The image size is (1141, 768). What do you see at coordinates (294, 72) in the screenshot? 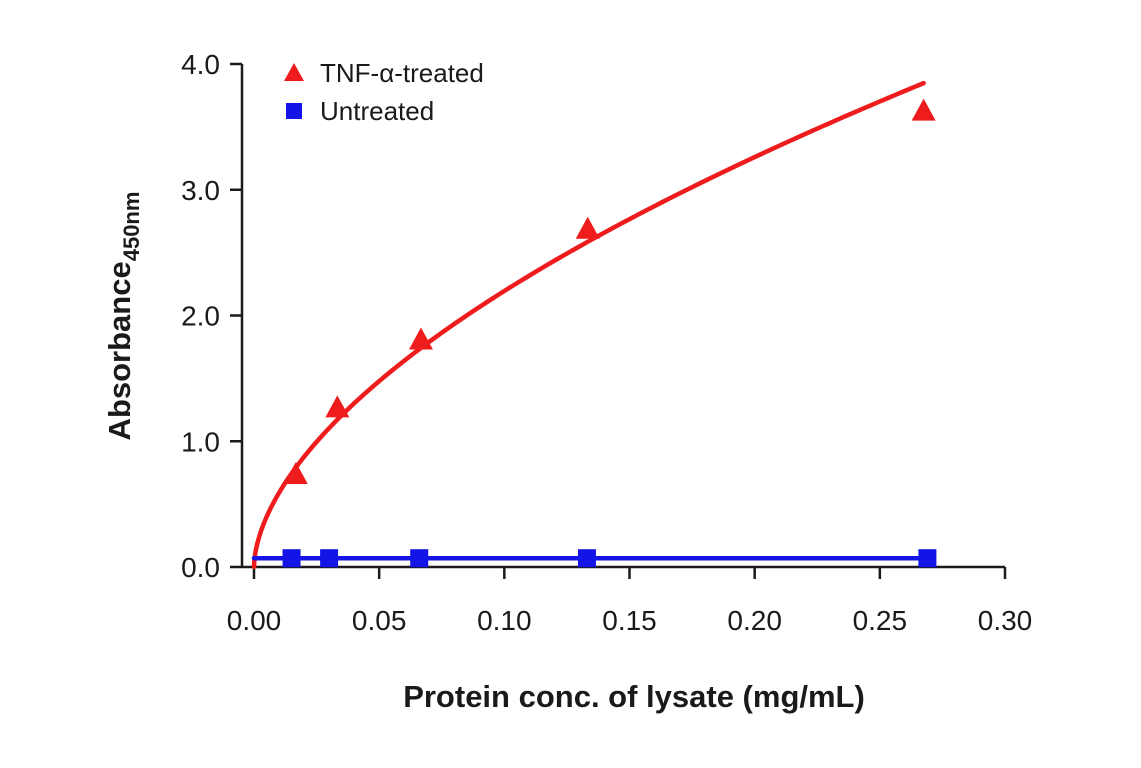
I see `legend-marker-triangle` at bounding box center [294, 72].